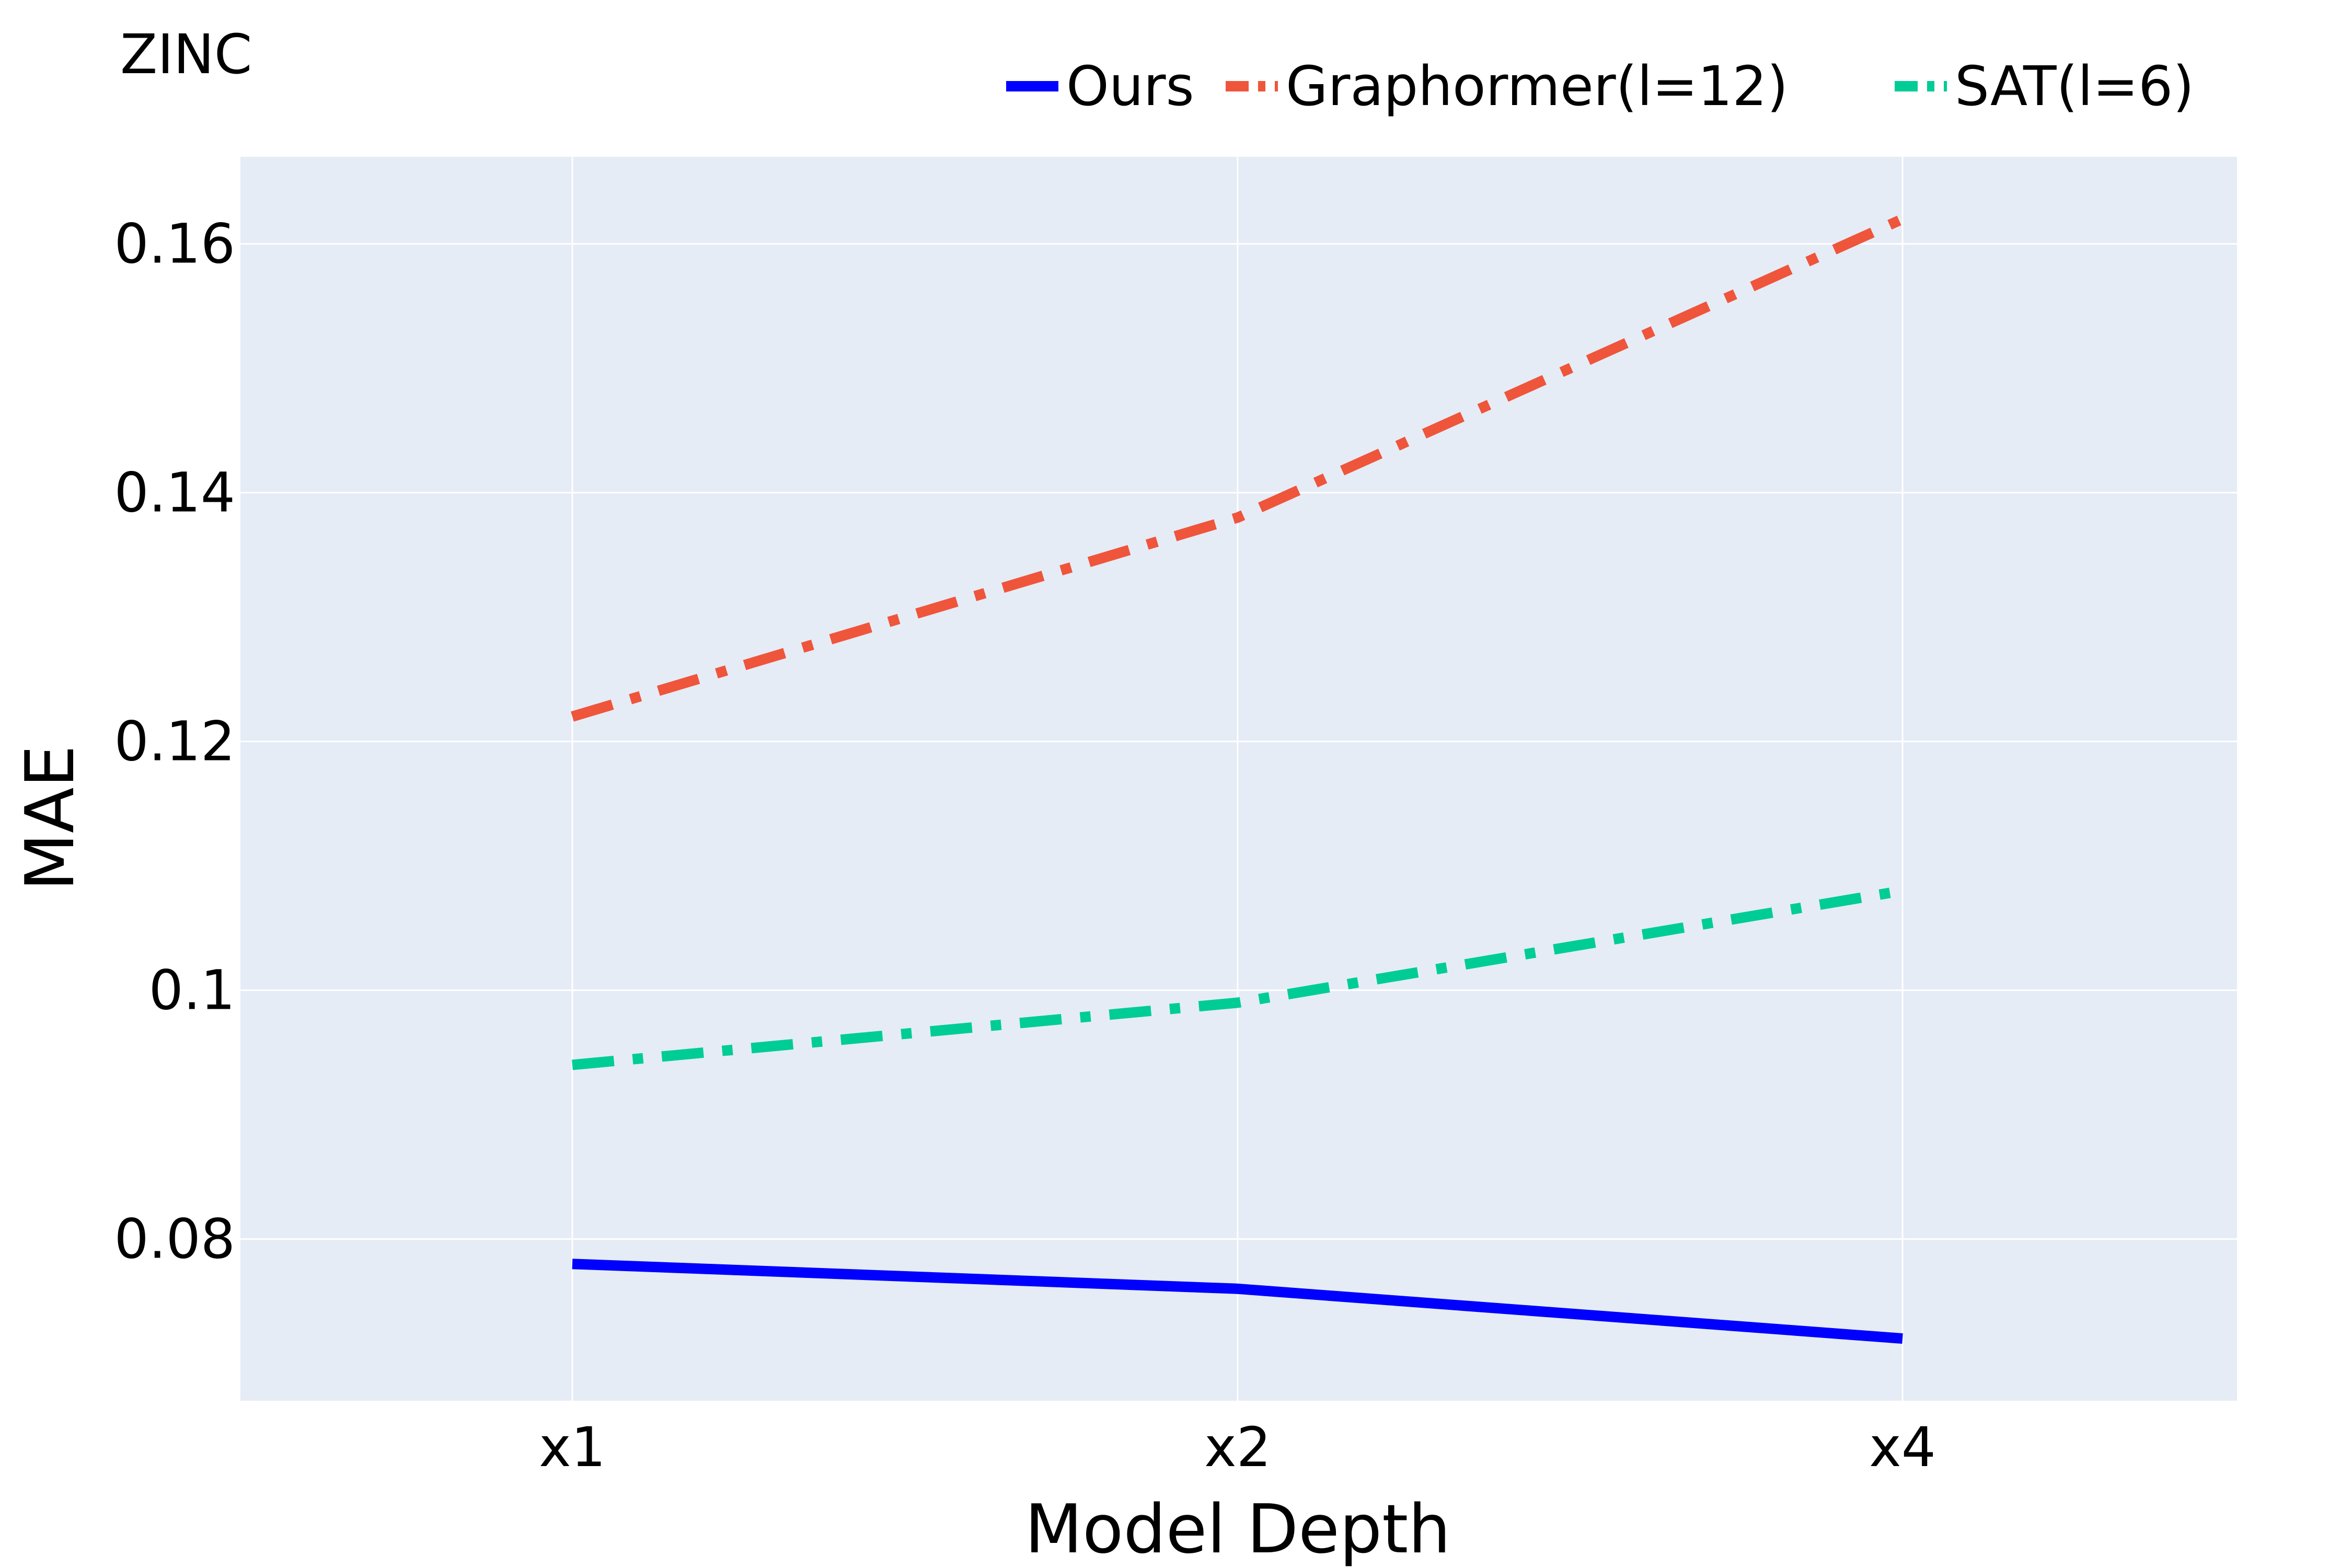  Describe the element at coordinates (1902, 1447) in the screenshot. I see `x-tick-label: x4` at that location.